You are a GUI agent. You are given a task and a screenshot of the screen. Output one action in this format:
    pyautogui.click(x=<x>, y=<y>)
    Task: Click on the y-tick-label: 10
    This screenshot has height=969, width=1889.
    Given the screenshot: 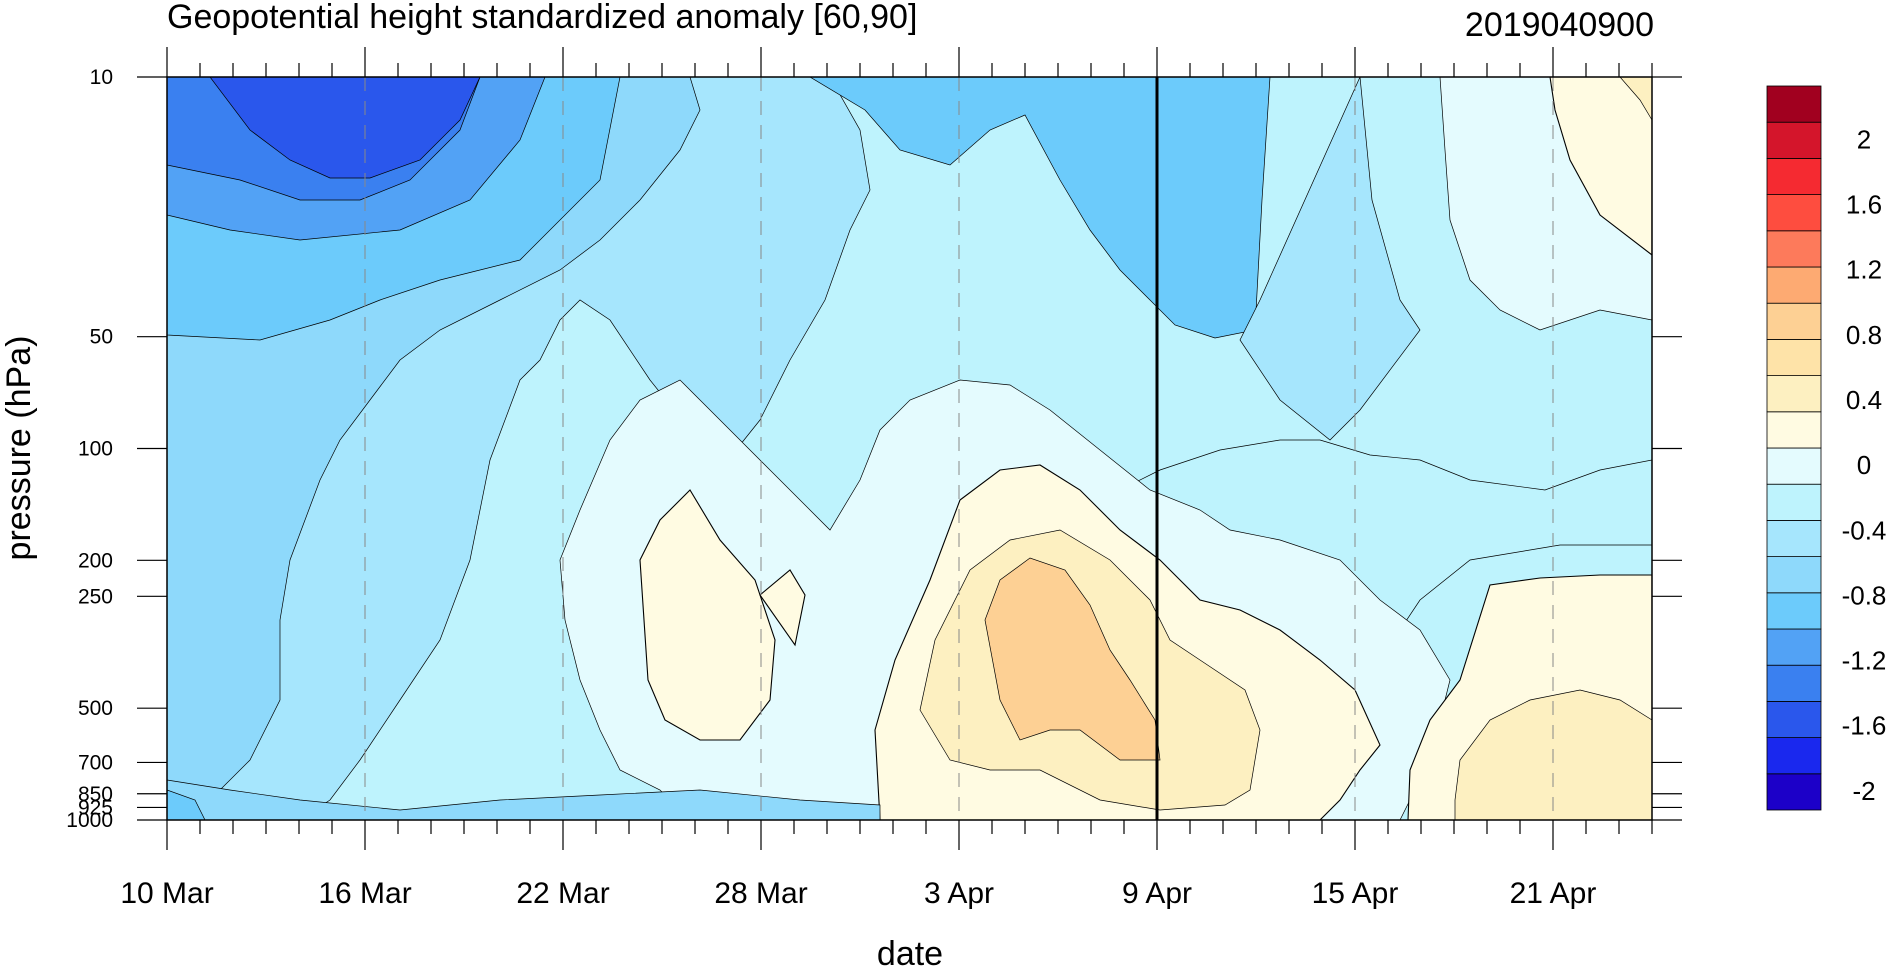 What is the action you would take?
    pyautogui.click(x=101, y=77)
    